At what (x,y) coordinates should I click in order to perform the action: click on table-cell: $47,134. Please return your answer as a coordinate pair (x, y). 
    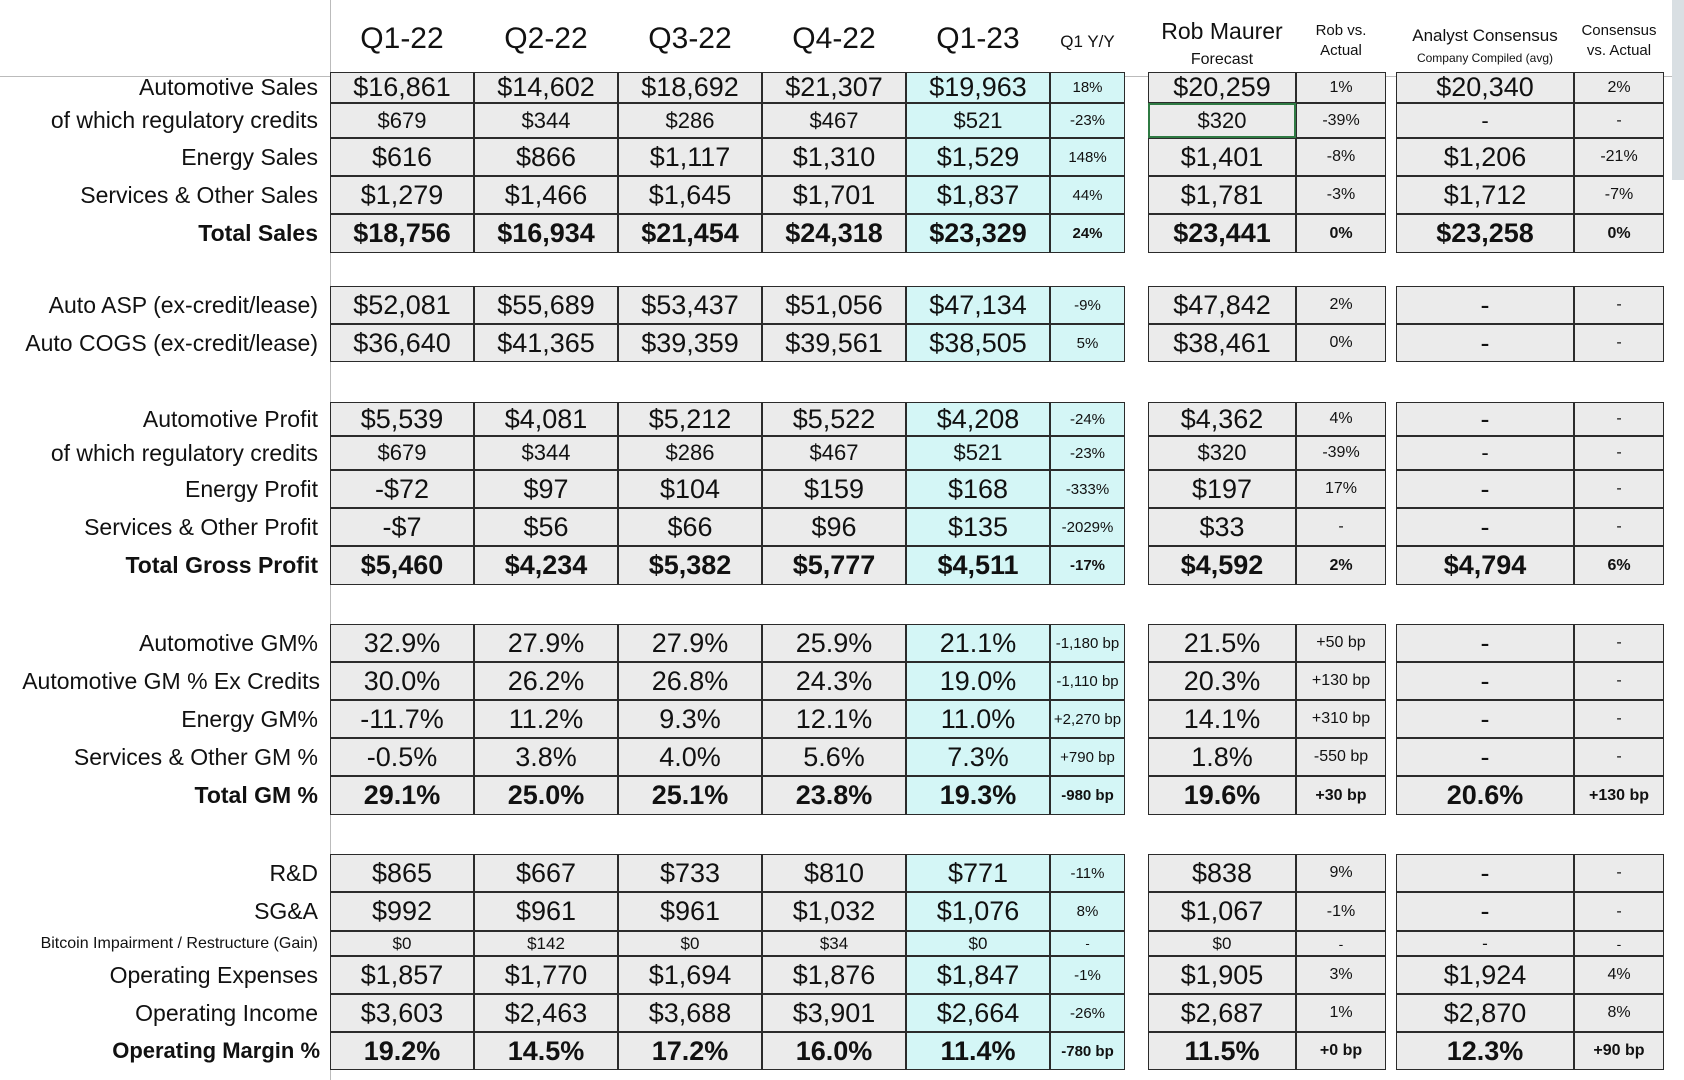
    Looking at the image, I should click on (978, 305).